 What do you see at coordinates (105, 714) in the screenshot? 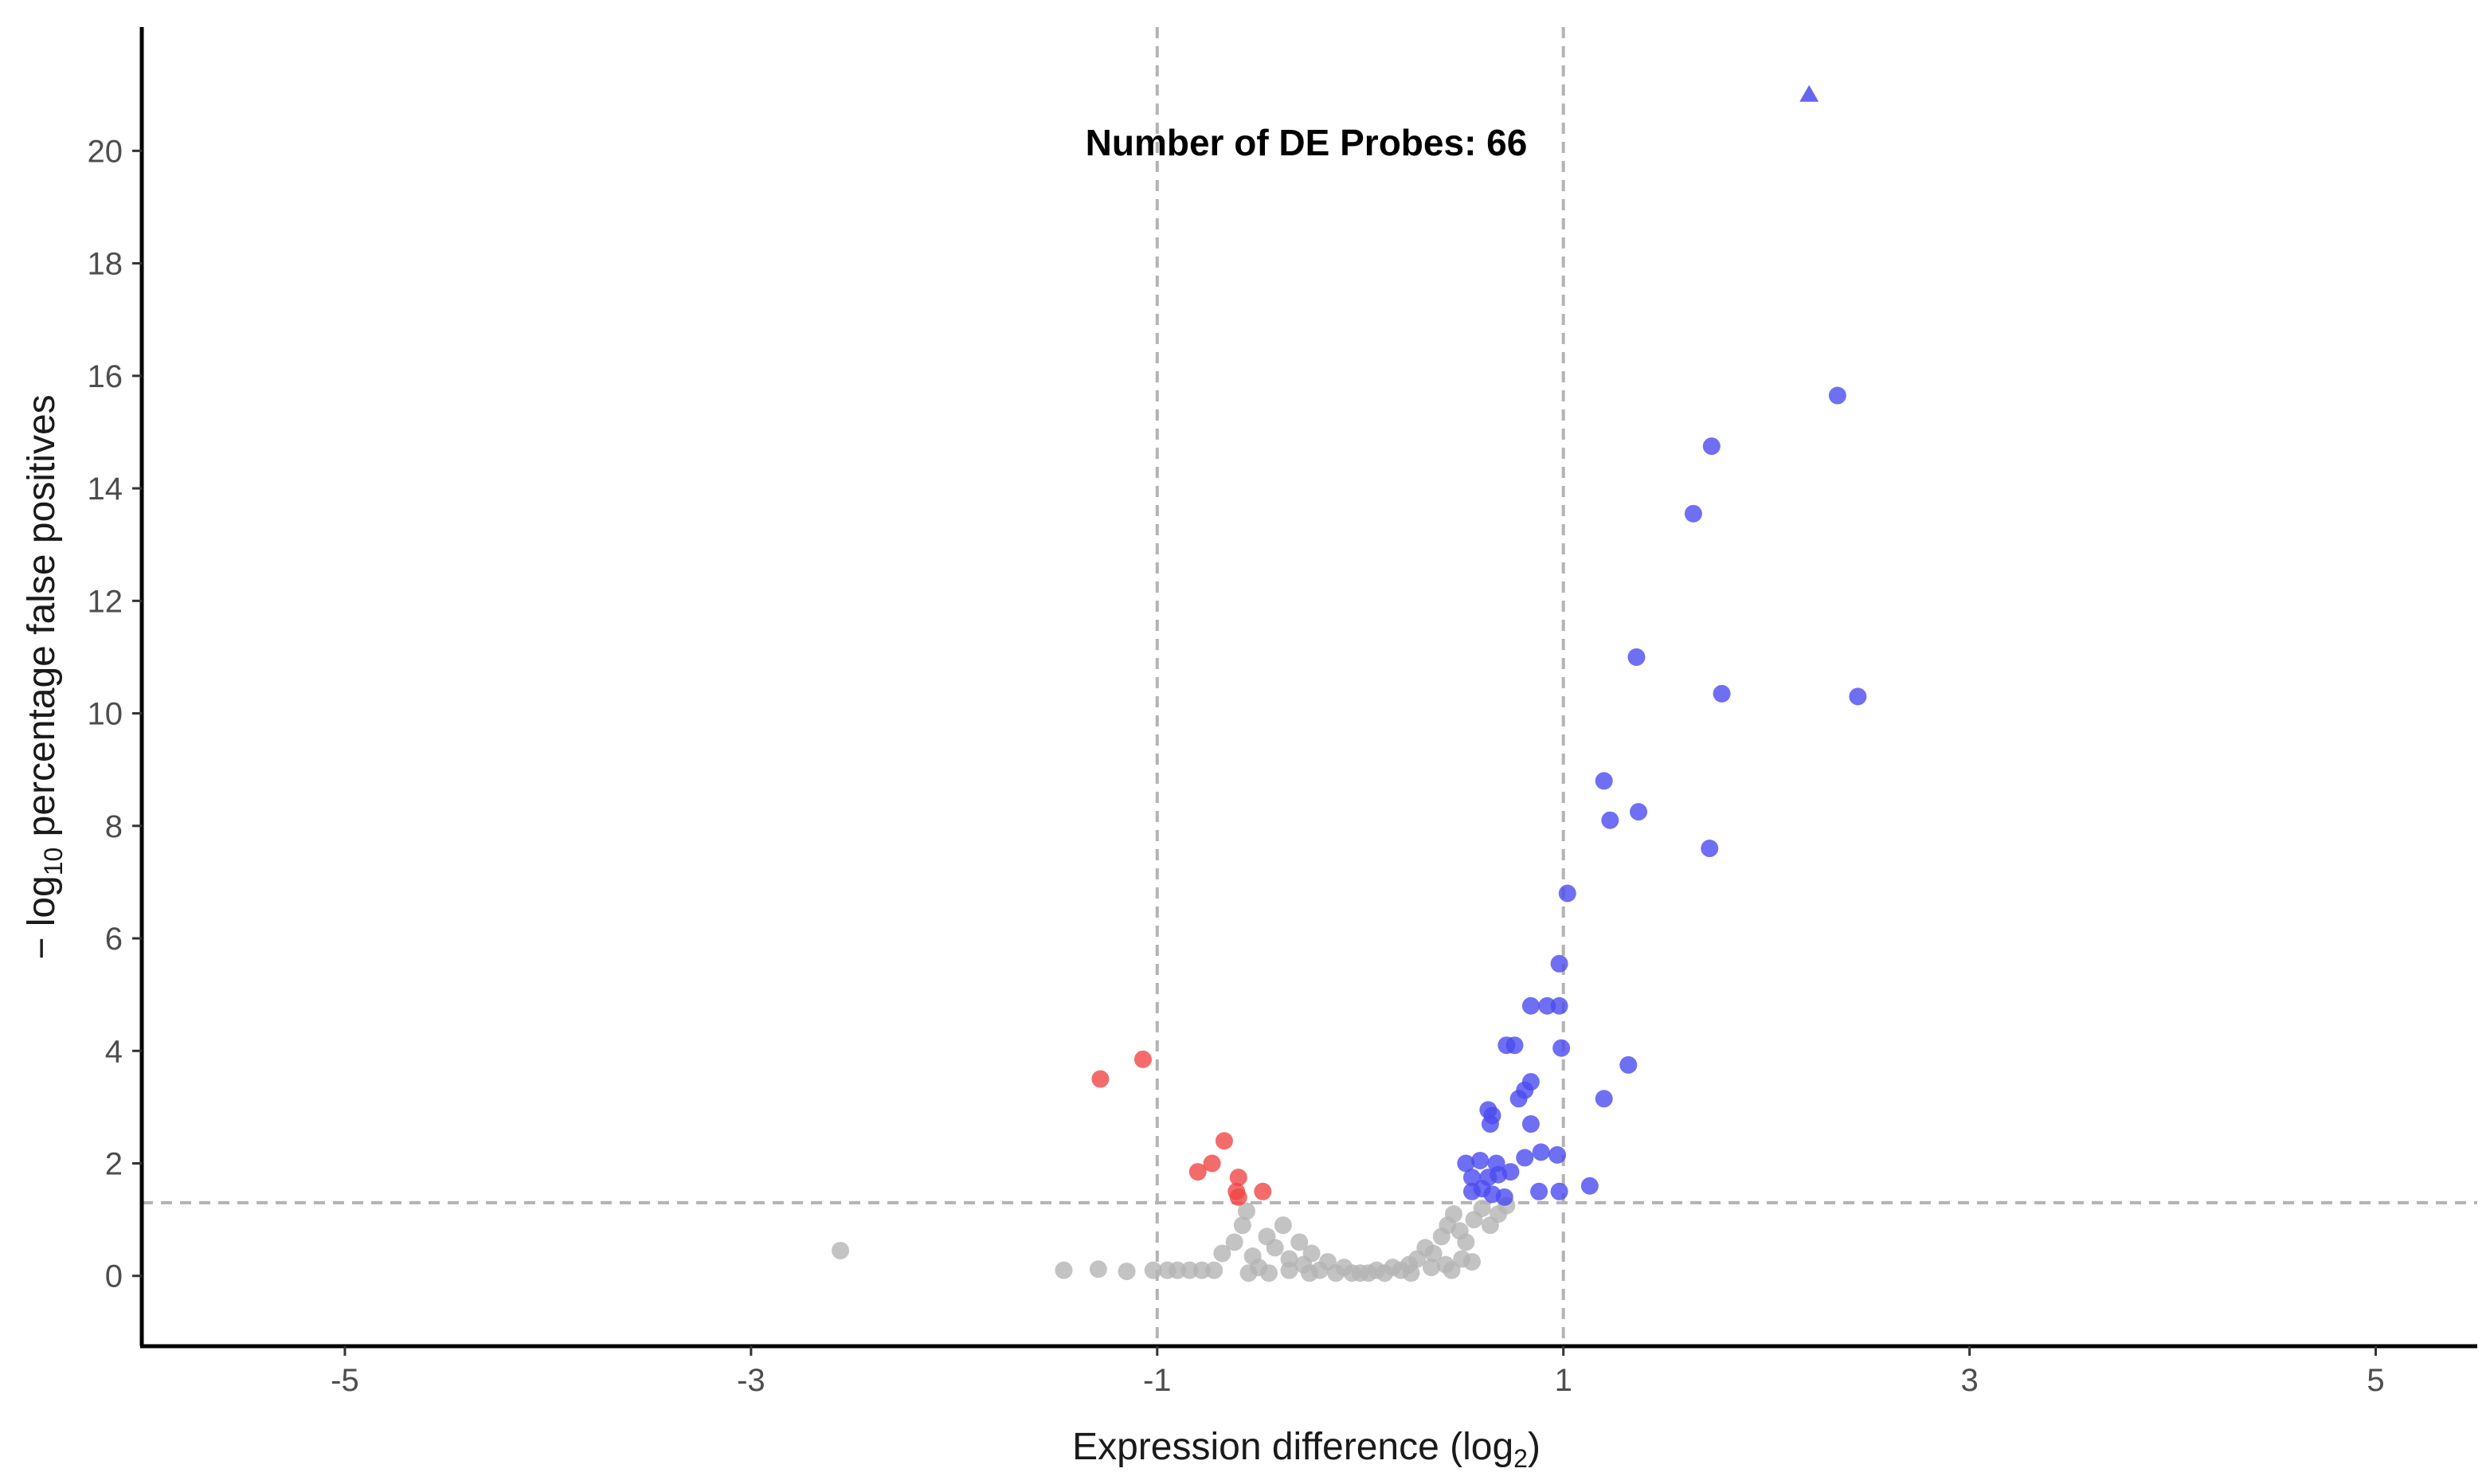
I see `y-tick-label-5: 10` at bounding box center [105, 714].